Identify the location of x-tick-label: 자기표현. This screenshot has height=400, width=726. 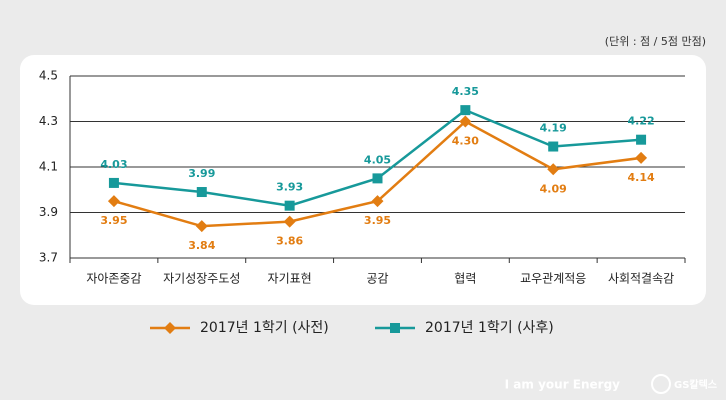
(290, 279).